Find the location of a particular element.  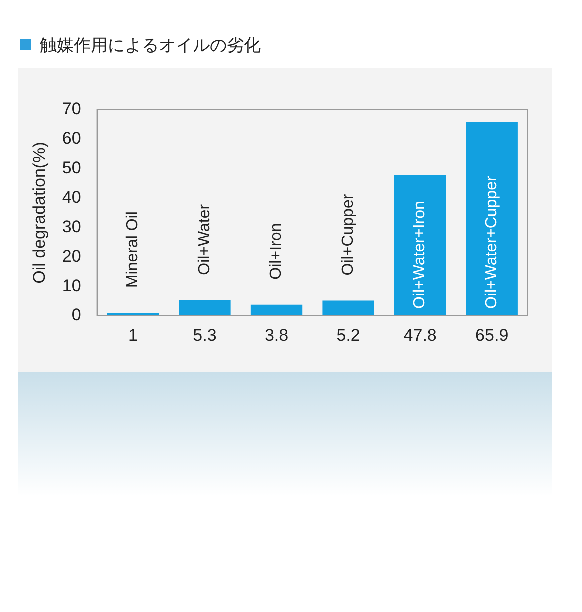

y-tick-label: 10 is located at coordinates (72, 286).